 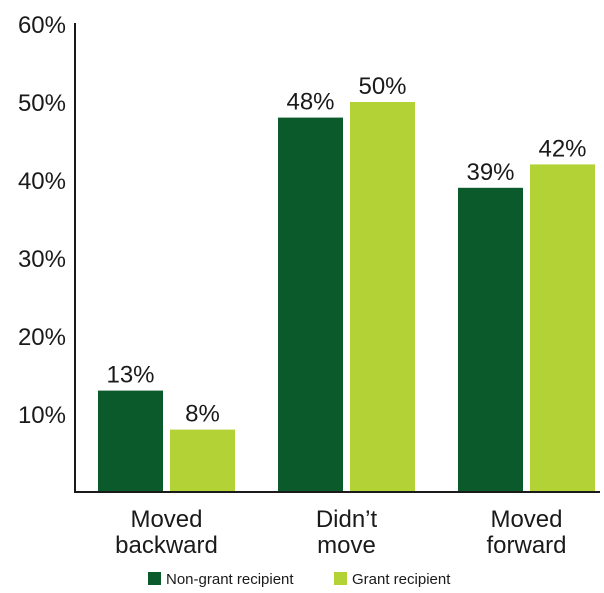 What do you see at coordinates (42, 103) in the screenshot?
I see `y-tick-label: 50%` at bounding box center [42, 103].